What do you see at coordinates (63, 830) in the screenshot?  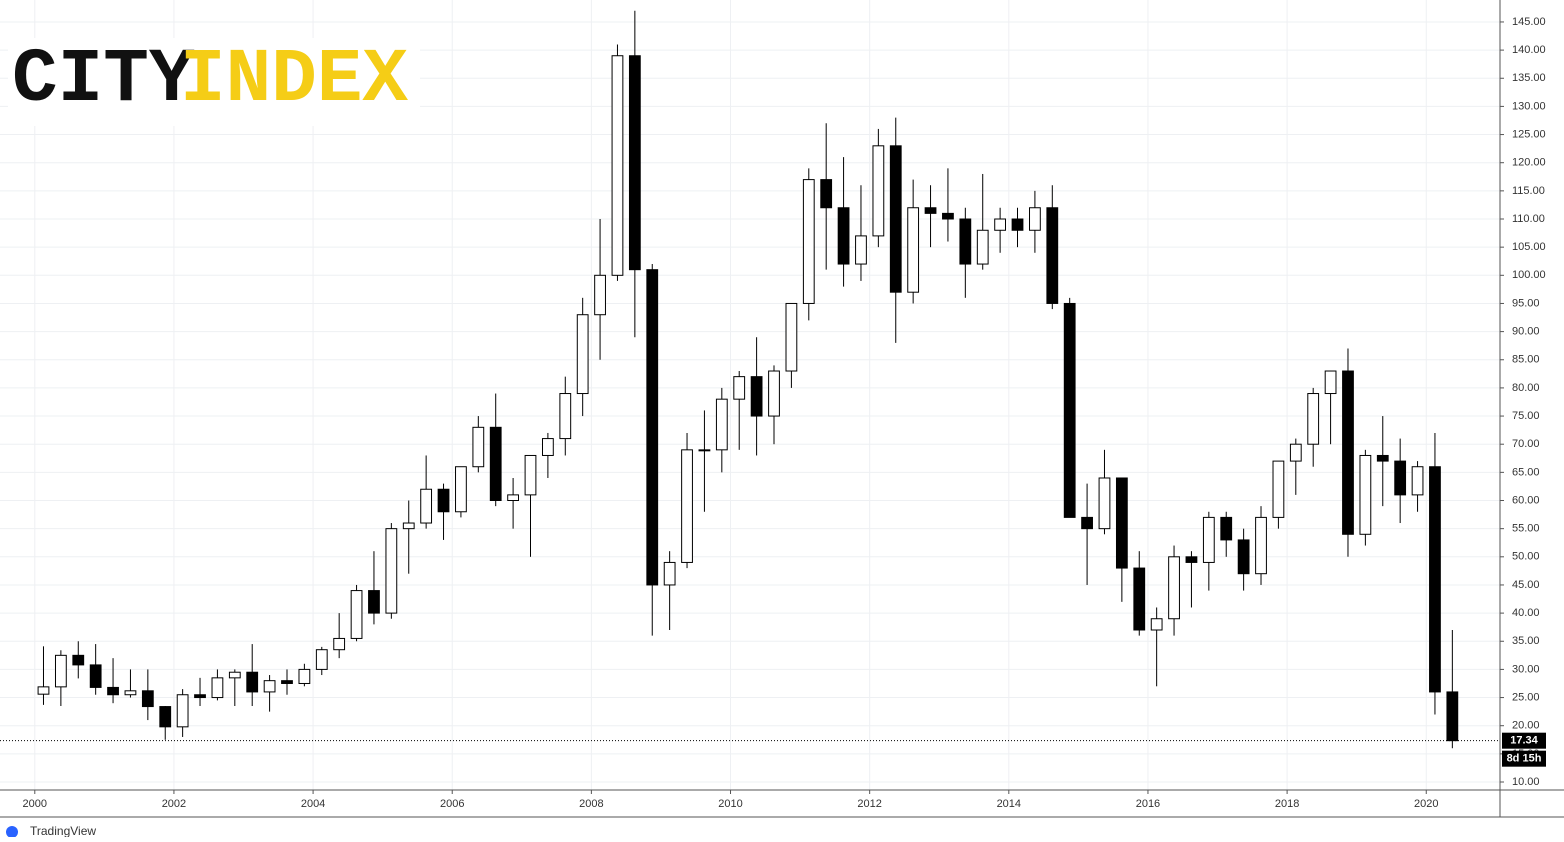 I see `footer: TradingView` at bounding box center [63, 830].